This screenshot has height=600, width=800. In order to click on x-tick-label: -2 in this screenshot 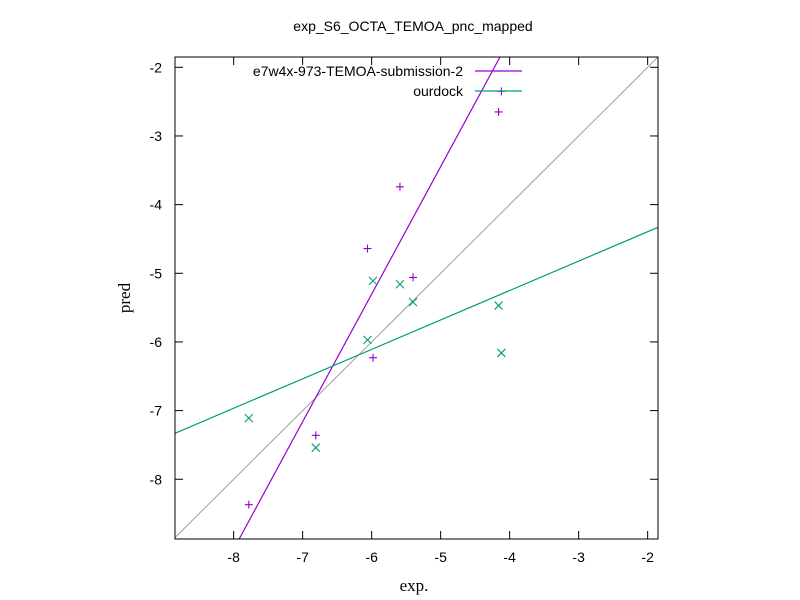, I will do `click(647, 557)`.